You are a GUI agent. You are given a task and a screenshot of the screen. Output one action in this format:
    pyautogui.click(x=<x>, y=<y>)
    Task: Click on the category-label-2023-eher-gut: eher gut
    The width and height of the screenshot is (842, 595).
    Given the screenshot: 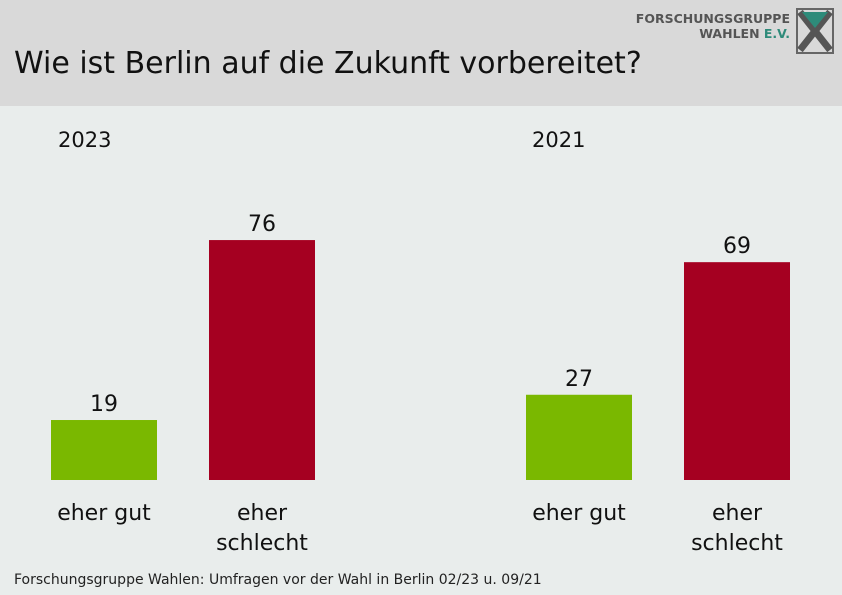 What is the action you would take?
    pyautogui.click(x=104, y=513)
    